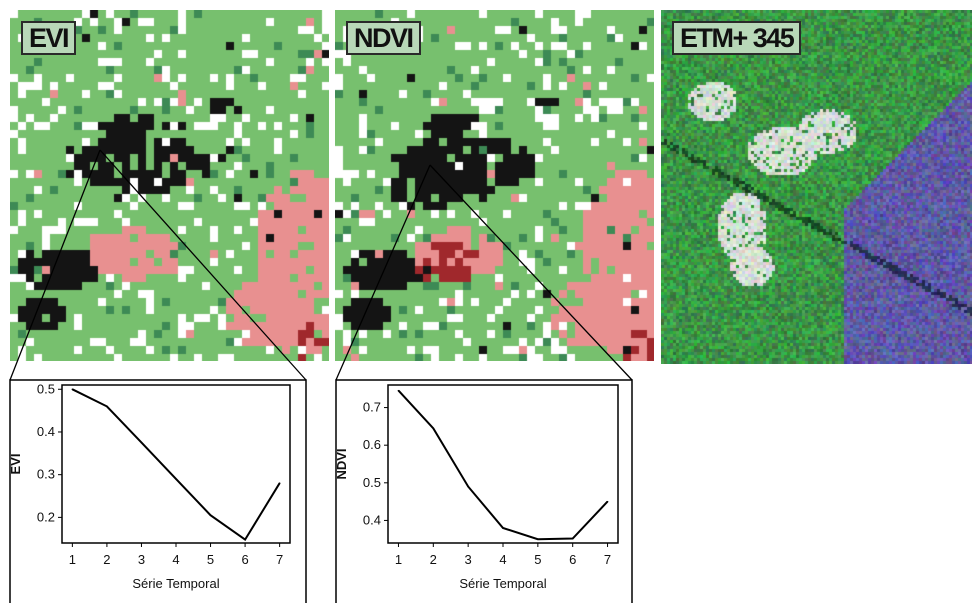 The width and height of the screenshot is (972, 603). What do you see at coordinates (383, 38) in the screenshot?
I see `ndvi-map-label: NDVI` at bounding box center [383, 38].